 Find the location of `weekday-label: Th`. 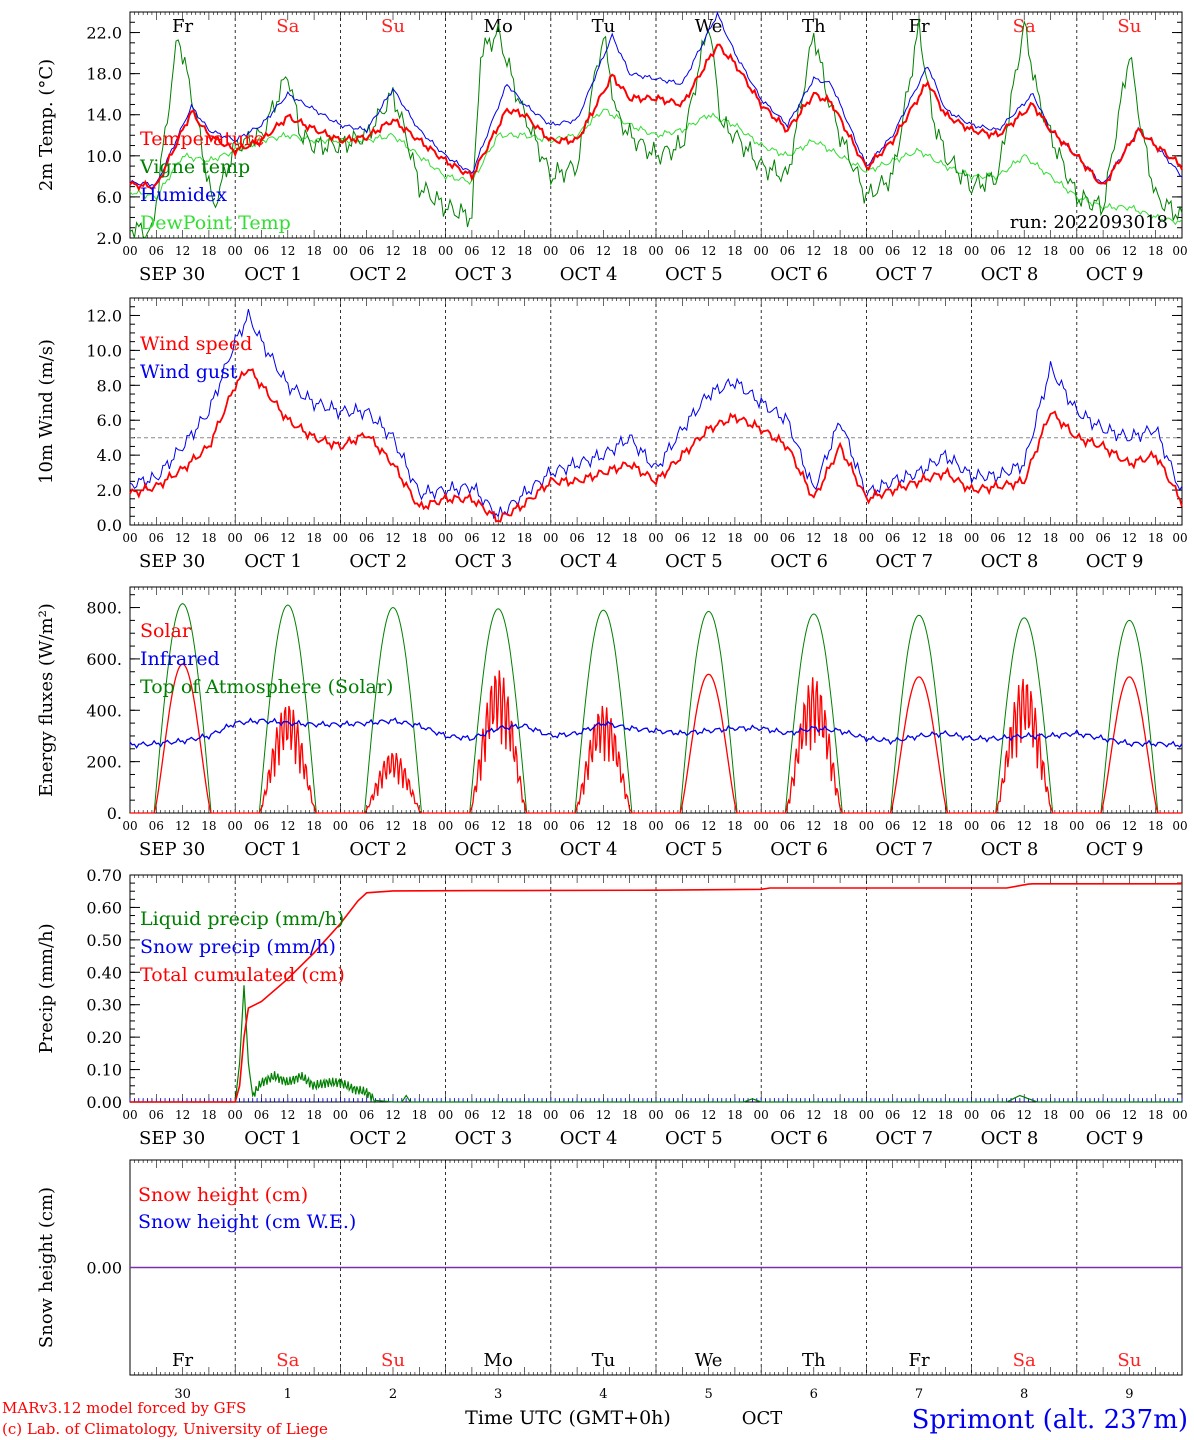

weekday-label: Th is located at coordinates (814, 1360).